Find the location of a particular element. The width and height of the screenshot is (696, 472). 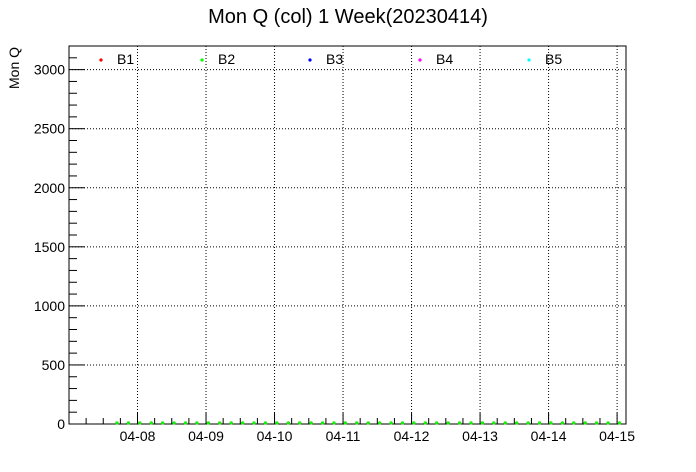

x-tick-label: 04-11 is located at coordinates (343, 436).